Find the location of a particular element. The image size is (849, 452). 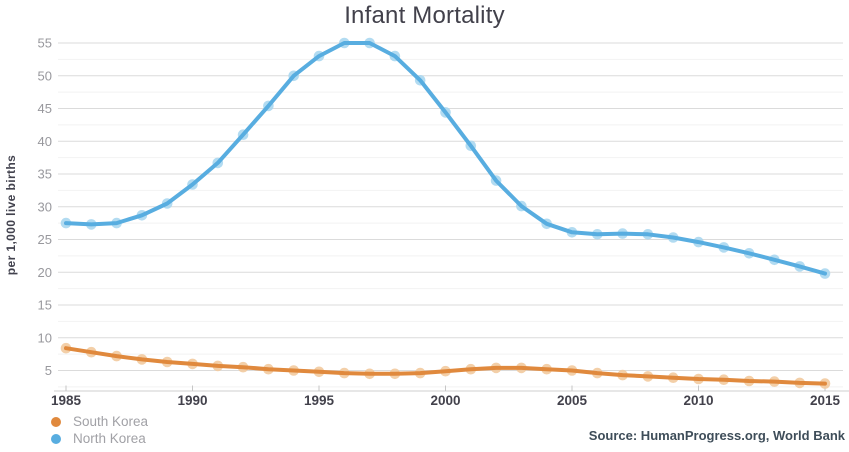

x-tick-label: 2010 is located at coordinates (698, 400).